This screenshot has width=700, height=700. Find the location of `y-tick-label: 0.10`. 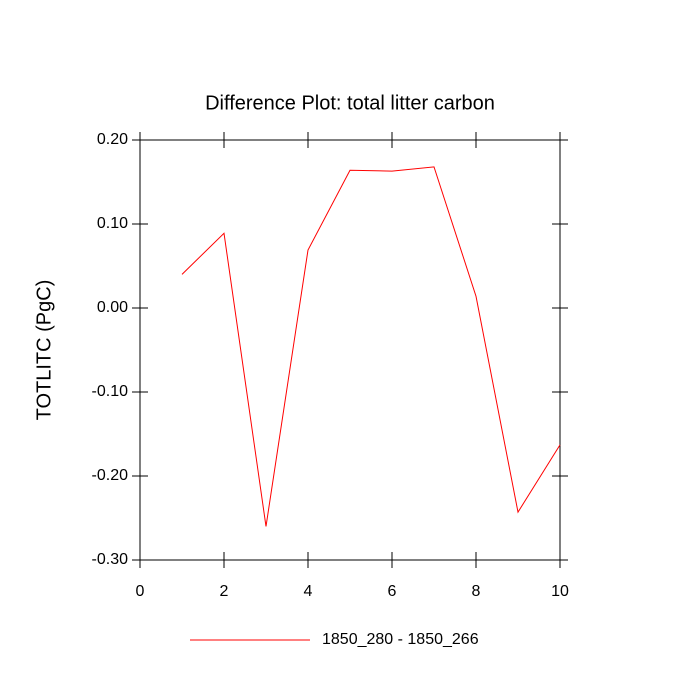

y-tick-label: 0.10 is located at coordinates (112, 223).